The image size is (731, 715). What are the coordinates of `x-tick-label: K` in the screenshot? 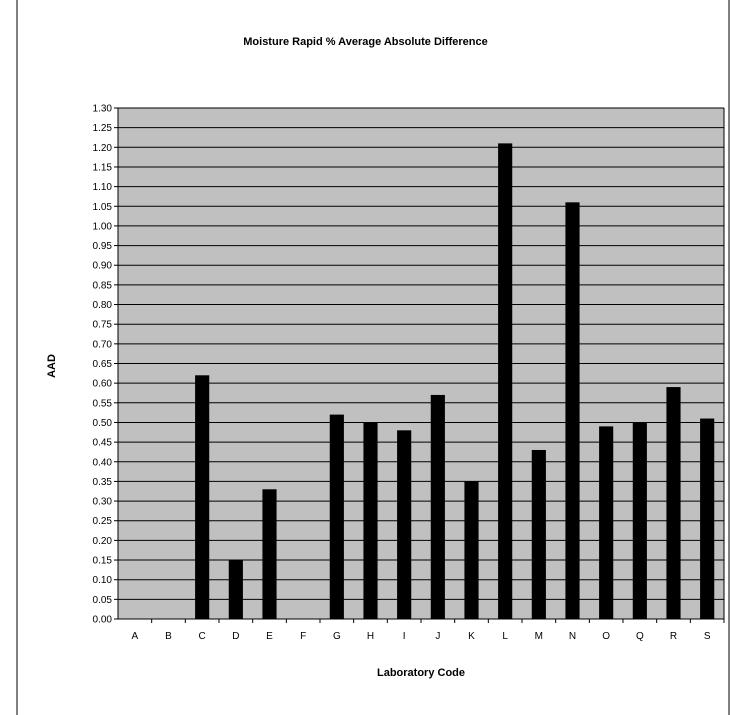 It's located at (471, 636).